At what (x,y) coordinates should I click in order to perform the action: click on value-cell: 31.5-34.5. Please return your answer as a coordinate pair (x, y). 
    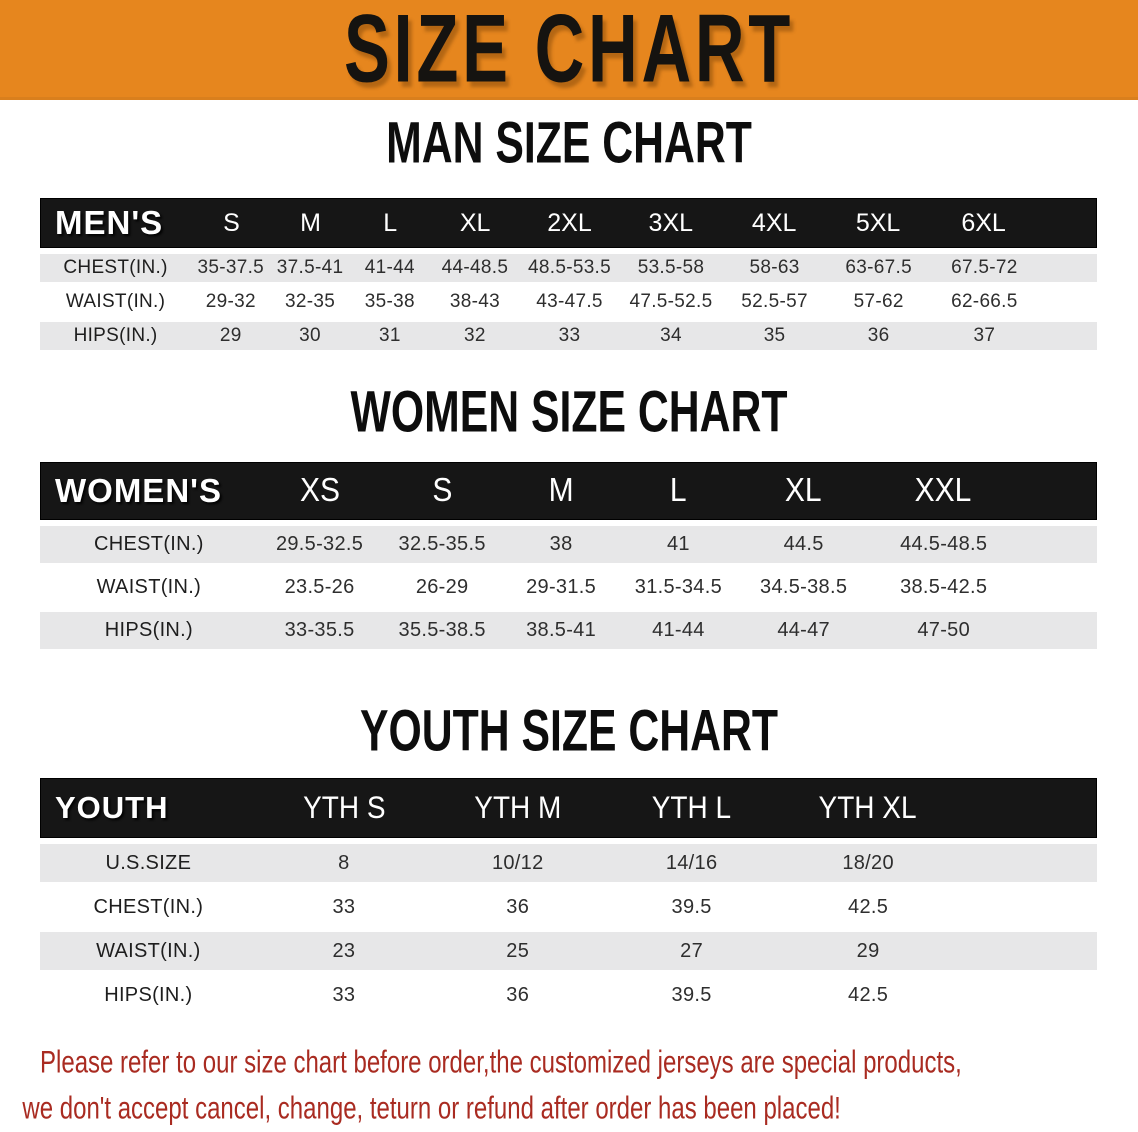
    Looking at the image, I should click on (678, 587).